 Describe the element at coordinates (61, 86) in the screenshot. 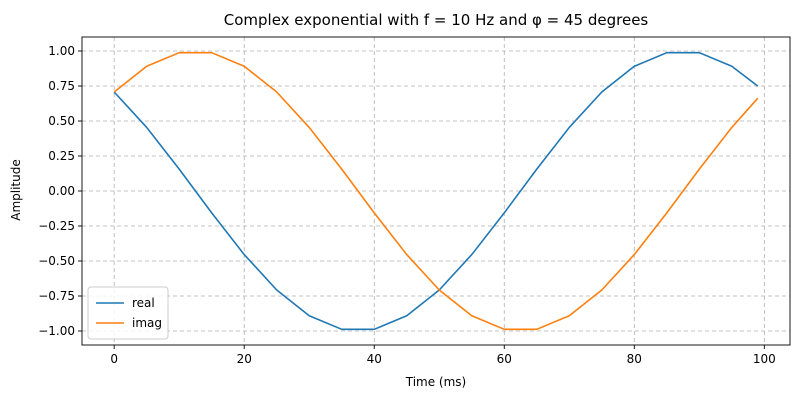

I see `y-tick-label: 0.75` at that location.